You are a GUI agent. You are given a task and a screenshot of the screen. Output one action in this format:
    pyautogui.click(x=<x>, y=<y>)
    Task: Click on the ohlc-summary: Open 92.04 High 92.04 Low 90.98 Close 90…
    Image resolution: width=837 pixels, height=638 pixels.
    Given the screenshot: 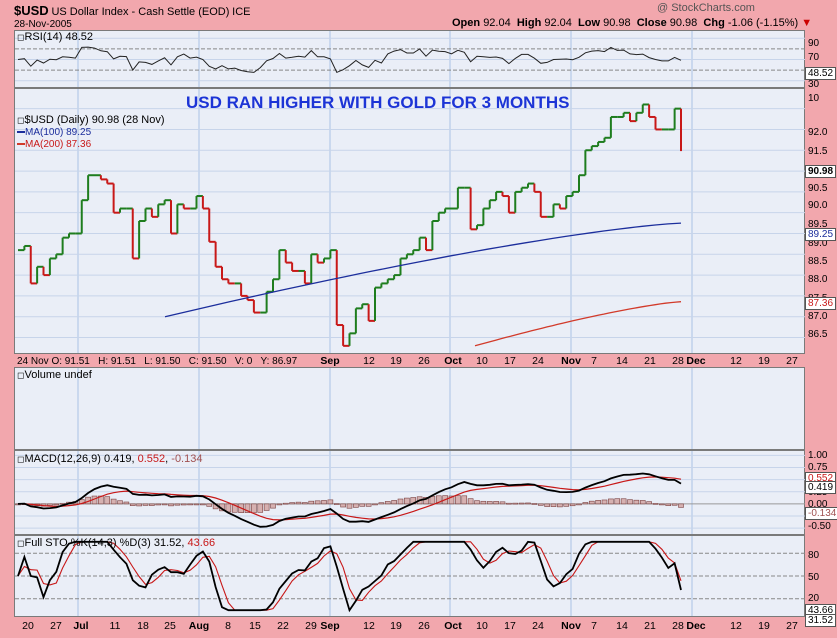 What is the action you would take?
    pyautogui.click(x=632, y=23)
    